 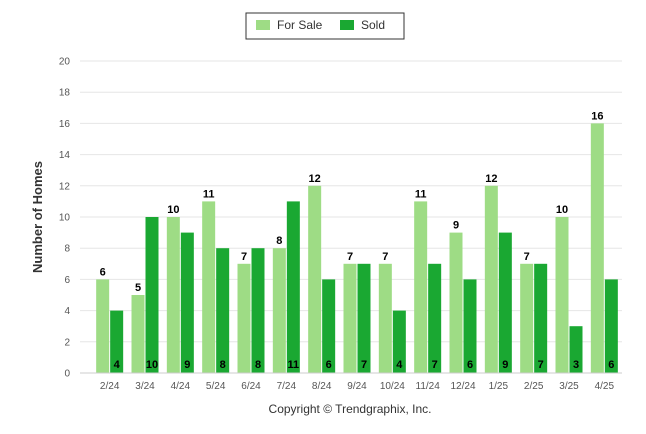 I want to click on data-label-sold: 11, so click(x=294, y=365).